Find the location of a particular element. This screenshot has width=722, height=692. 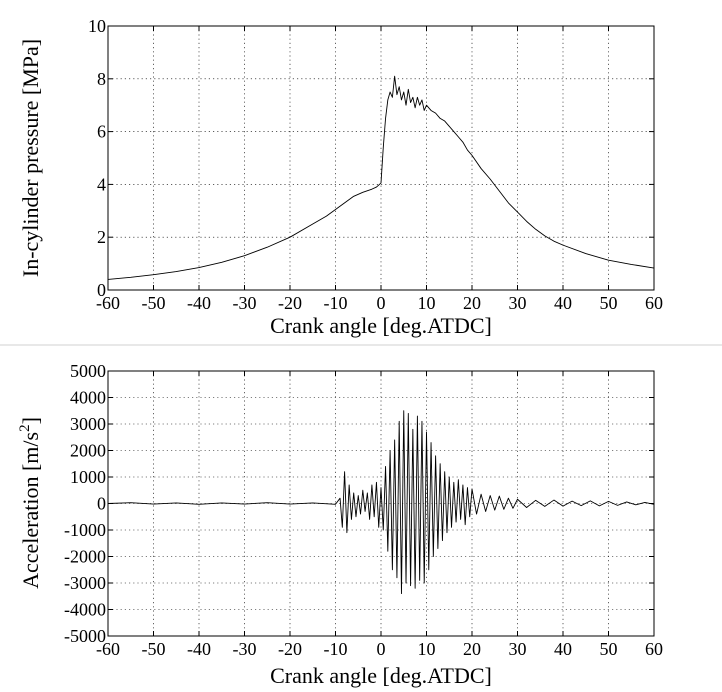

chart-1-x-tick-label: 50 is located at coordinates (609, 649).